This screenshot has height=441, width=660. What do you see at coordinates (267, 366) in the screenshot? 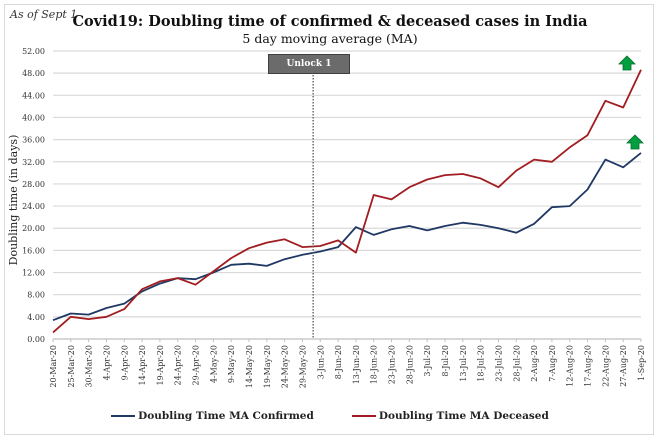
I see `x-tick-label: 19-May-20` at bounding box center [267, 366].